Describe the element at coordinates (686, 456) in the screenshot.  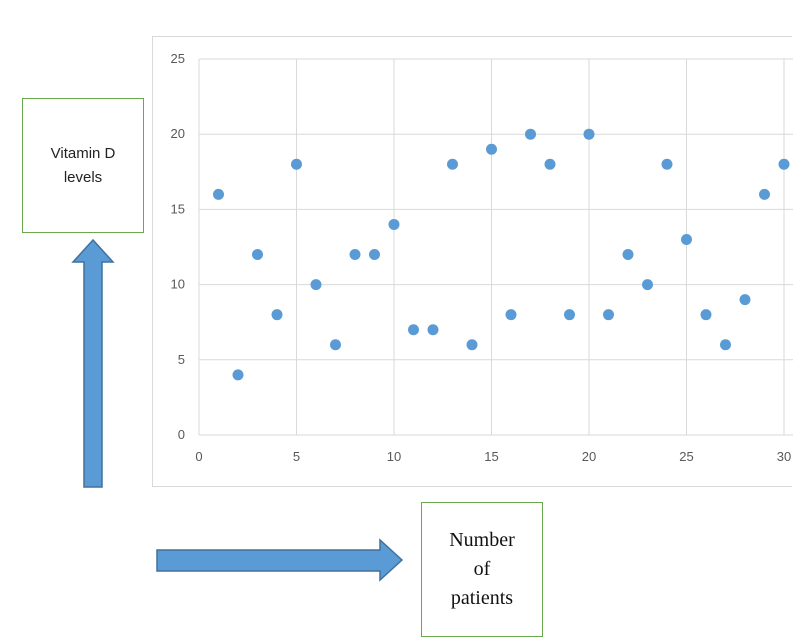
I see `x-tick-label: 25` at that location.